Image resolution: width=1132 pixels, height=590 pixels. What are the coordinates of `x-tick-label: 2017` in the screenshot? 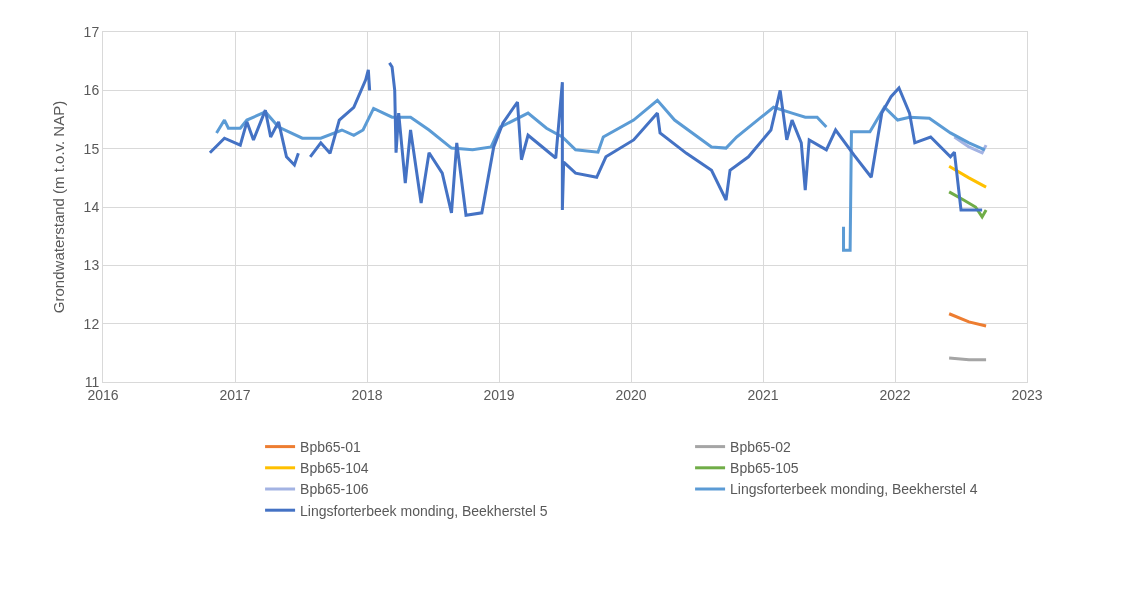 It's located at (235, 394).